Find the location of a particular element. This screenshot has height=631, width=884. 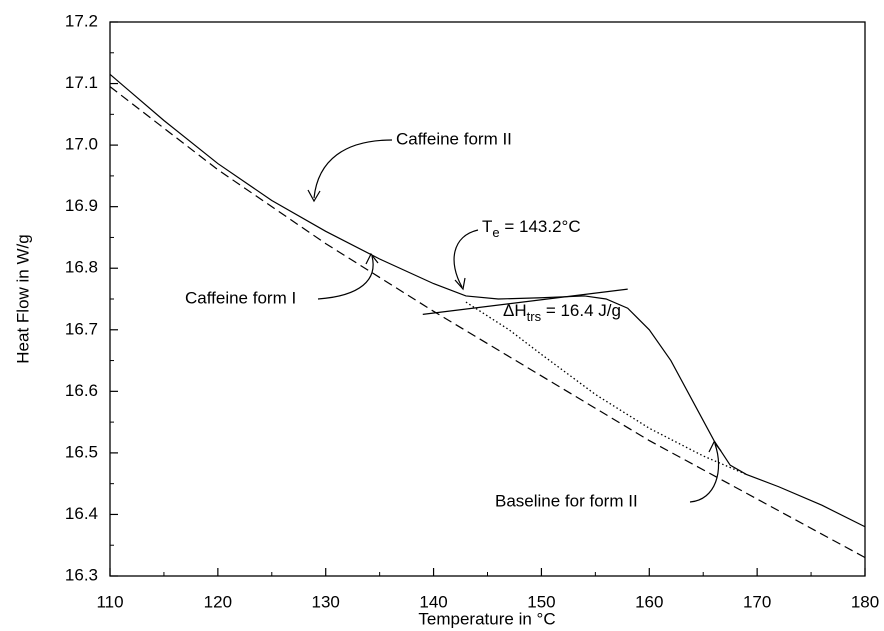

annotation: Caffeine form I is located at coordinates (240, 297).